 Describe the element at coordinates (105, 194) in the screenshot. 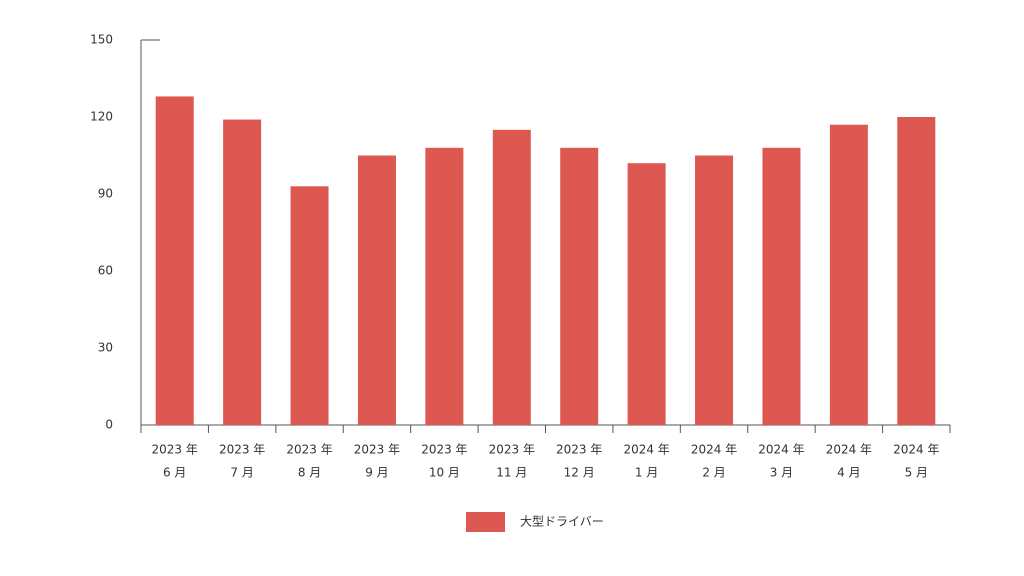

I see `y-tick-label: 90` at that location.